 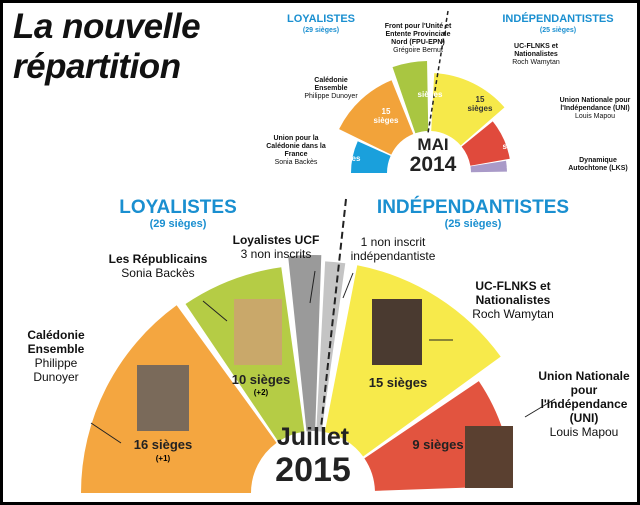 What do you see at coordinates (107, 46) in the screenshot?
I see `page-title: La nouvelle répartition` at bounding box center [107, 46].